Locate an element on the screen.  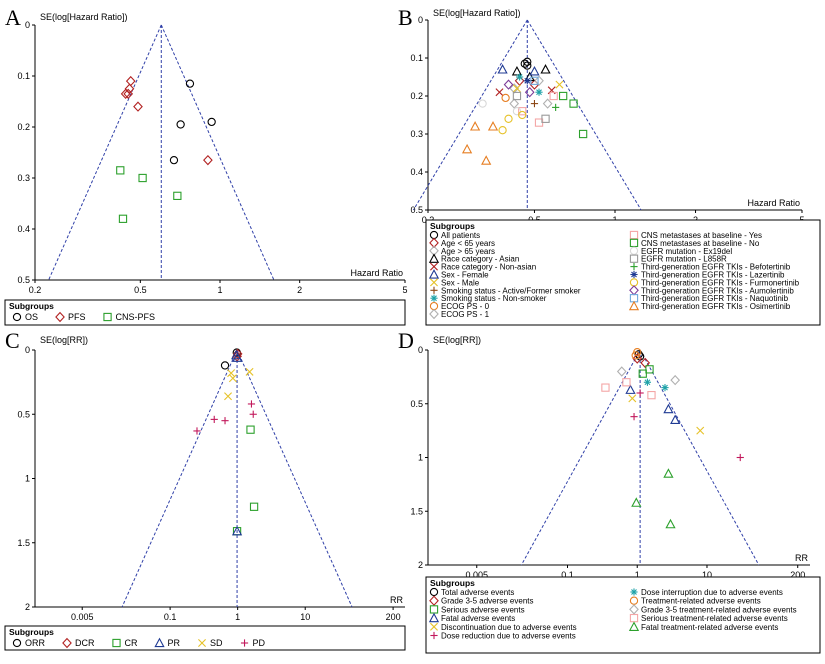
panel-d-ytick-label: 1.5 is located at coordinates (416, 511).